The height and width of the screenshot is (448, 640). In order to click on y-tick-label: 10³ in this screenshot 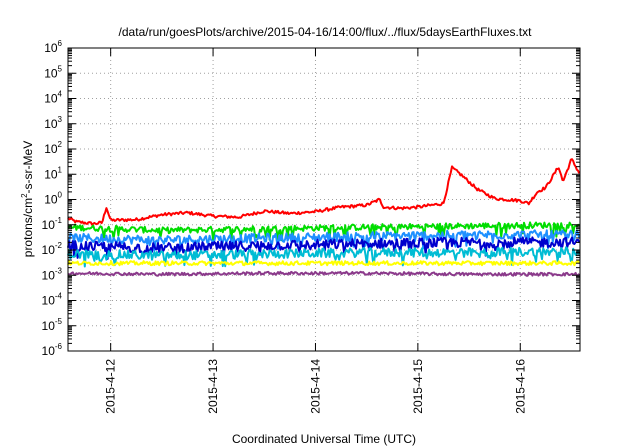, I will do `click(53, 123)`.